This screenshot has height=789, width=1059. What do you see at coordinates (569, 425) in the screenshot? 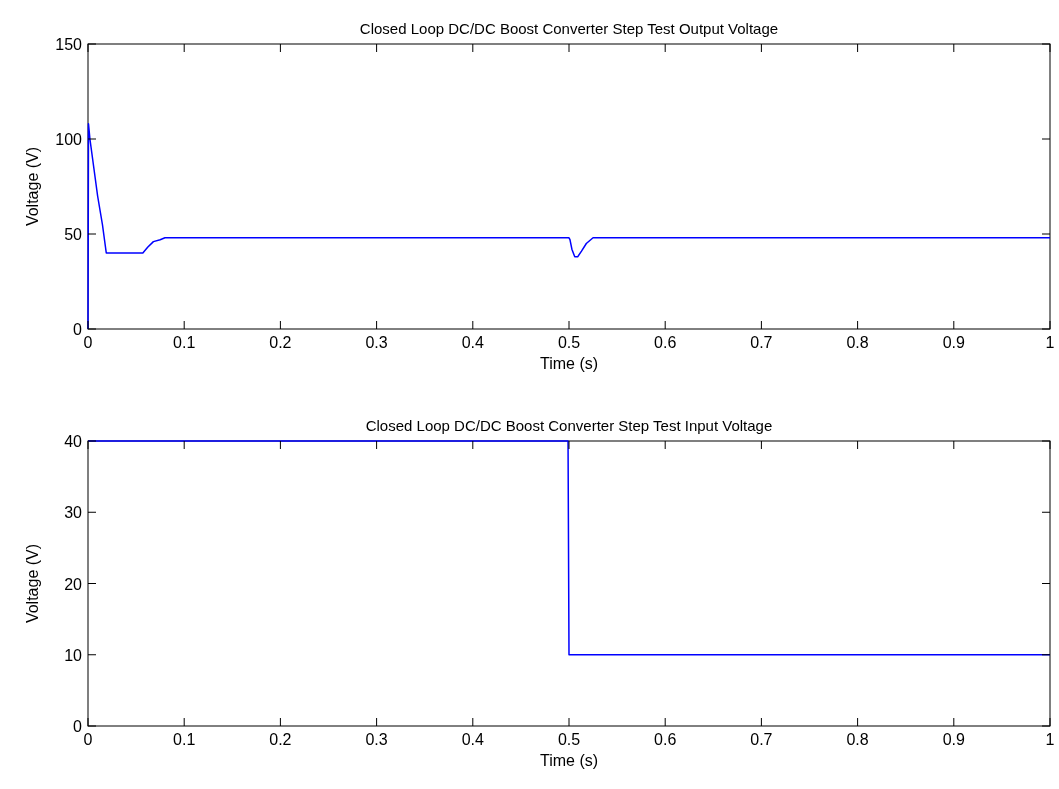
I see `chart-title: Closed Loop DC/DC Boost Converter Step Test Input Voltage` at bounding box center [569, 425].